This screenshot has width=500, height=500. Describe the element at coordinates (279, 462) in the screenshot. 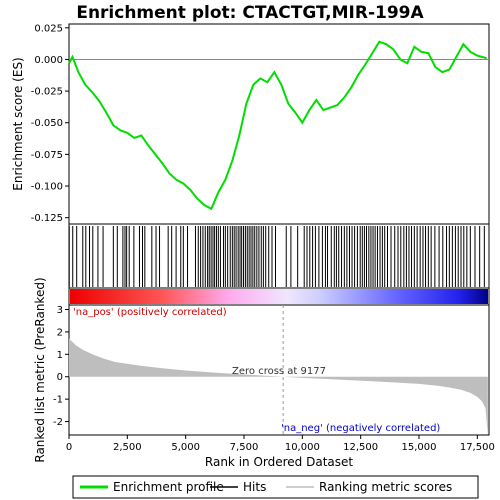

I see `x-axis-label: Rank in Ordered Dataset` at that location.